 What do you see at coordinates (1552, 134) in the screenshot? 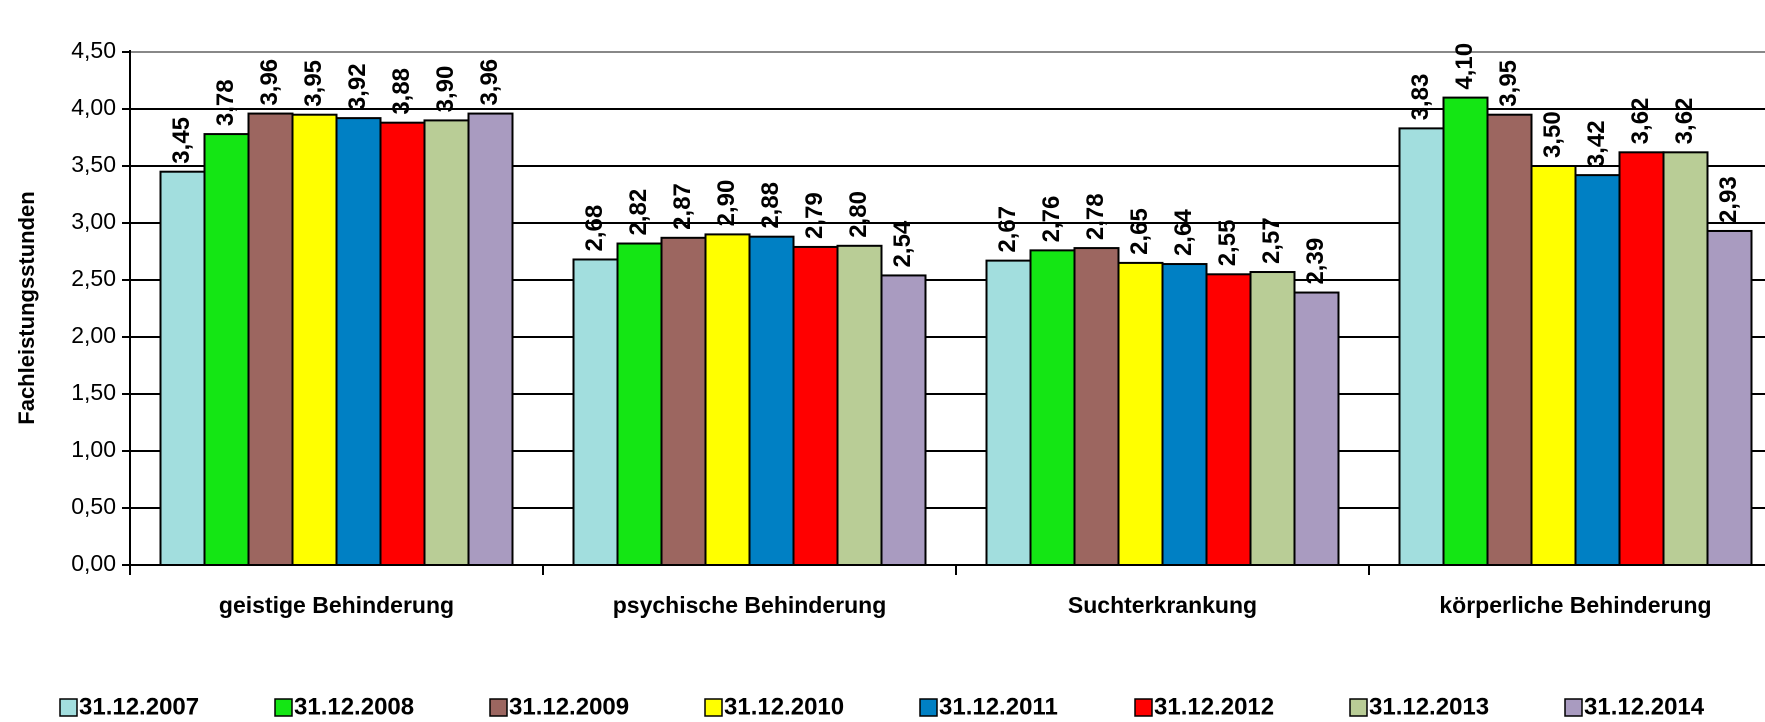
I see `value-label: 3,50` at bounding box center [1552, 134].